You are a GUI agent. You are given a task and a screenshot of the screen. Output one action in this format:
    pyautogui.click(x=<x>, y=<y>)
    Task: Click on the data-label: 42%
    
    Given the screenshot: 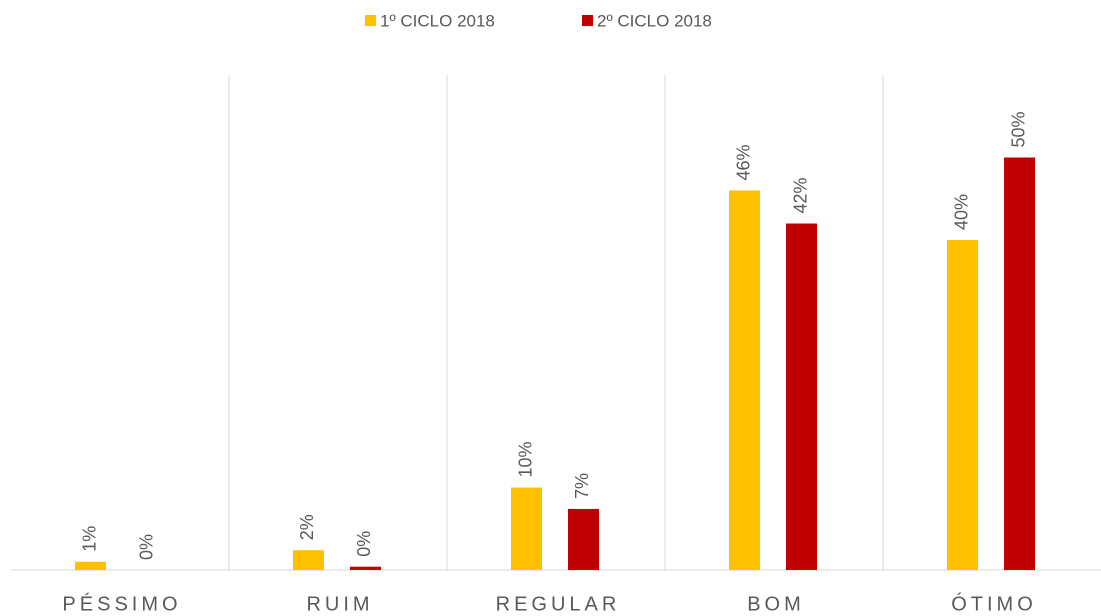 What is the action you would take?
    pyautogui.click(x=800, y=195)
    